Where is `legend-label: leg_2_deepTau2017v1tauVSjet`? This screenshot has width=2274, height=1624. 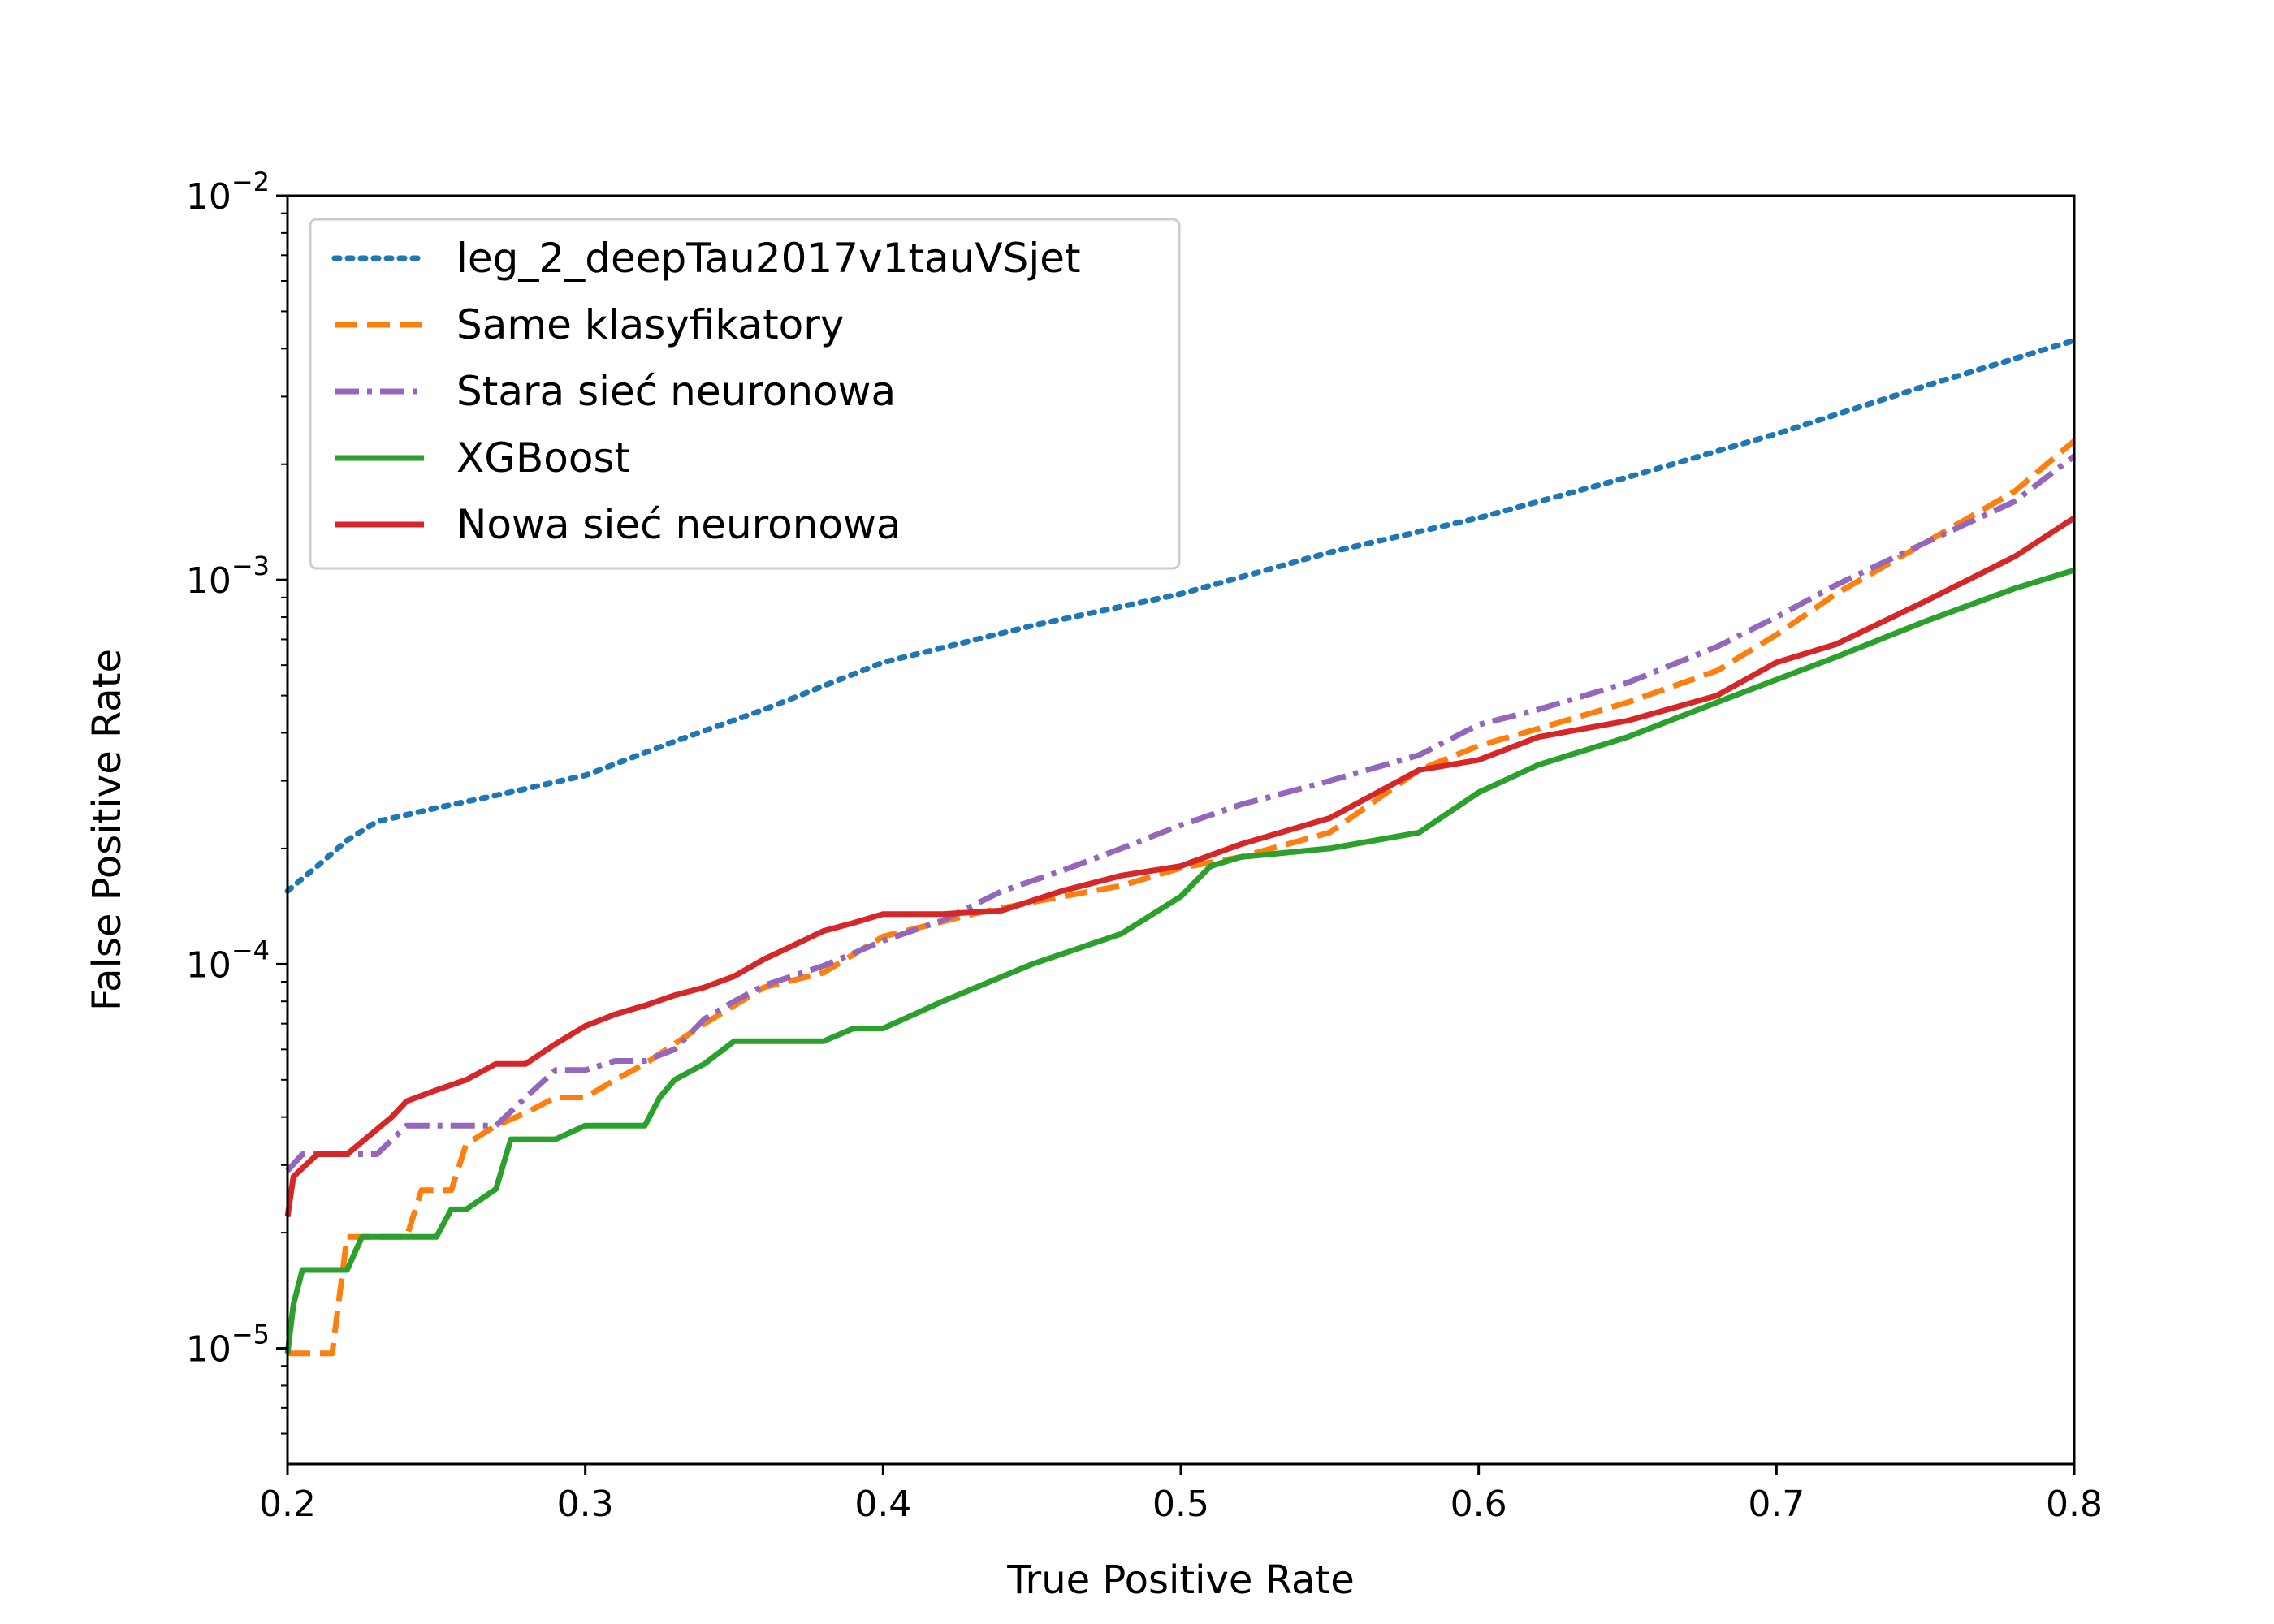 legend-label: leg_2_deepTau2017v1tauVSjet is located at coordinates (768, 259).